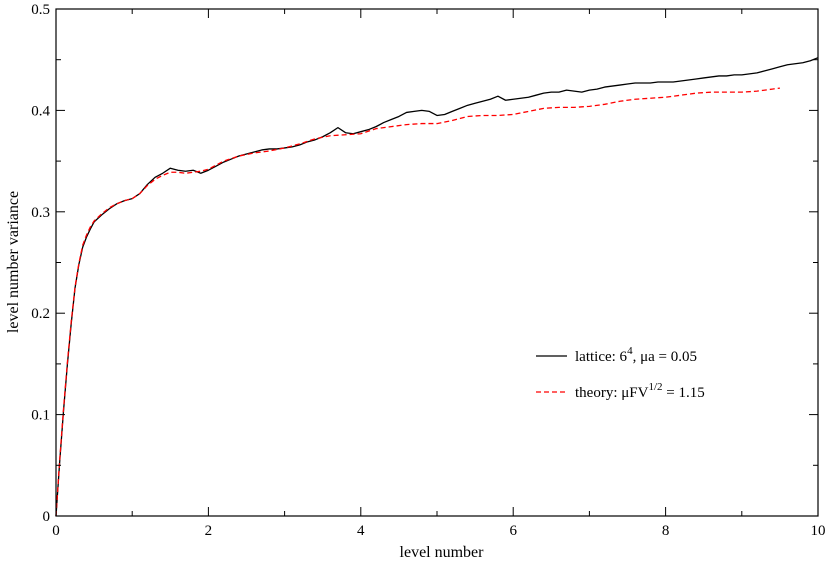  I want to click on y-tick-label: 0.5, so click(40, 10).